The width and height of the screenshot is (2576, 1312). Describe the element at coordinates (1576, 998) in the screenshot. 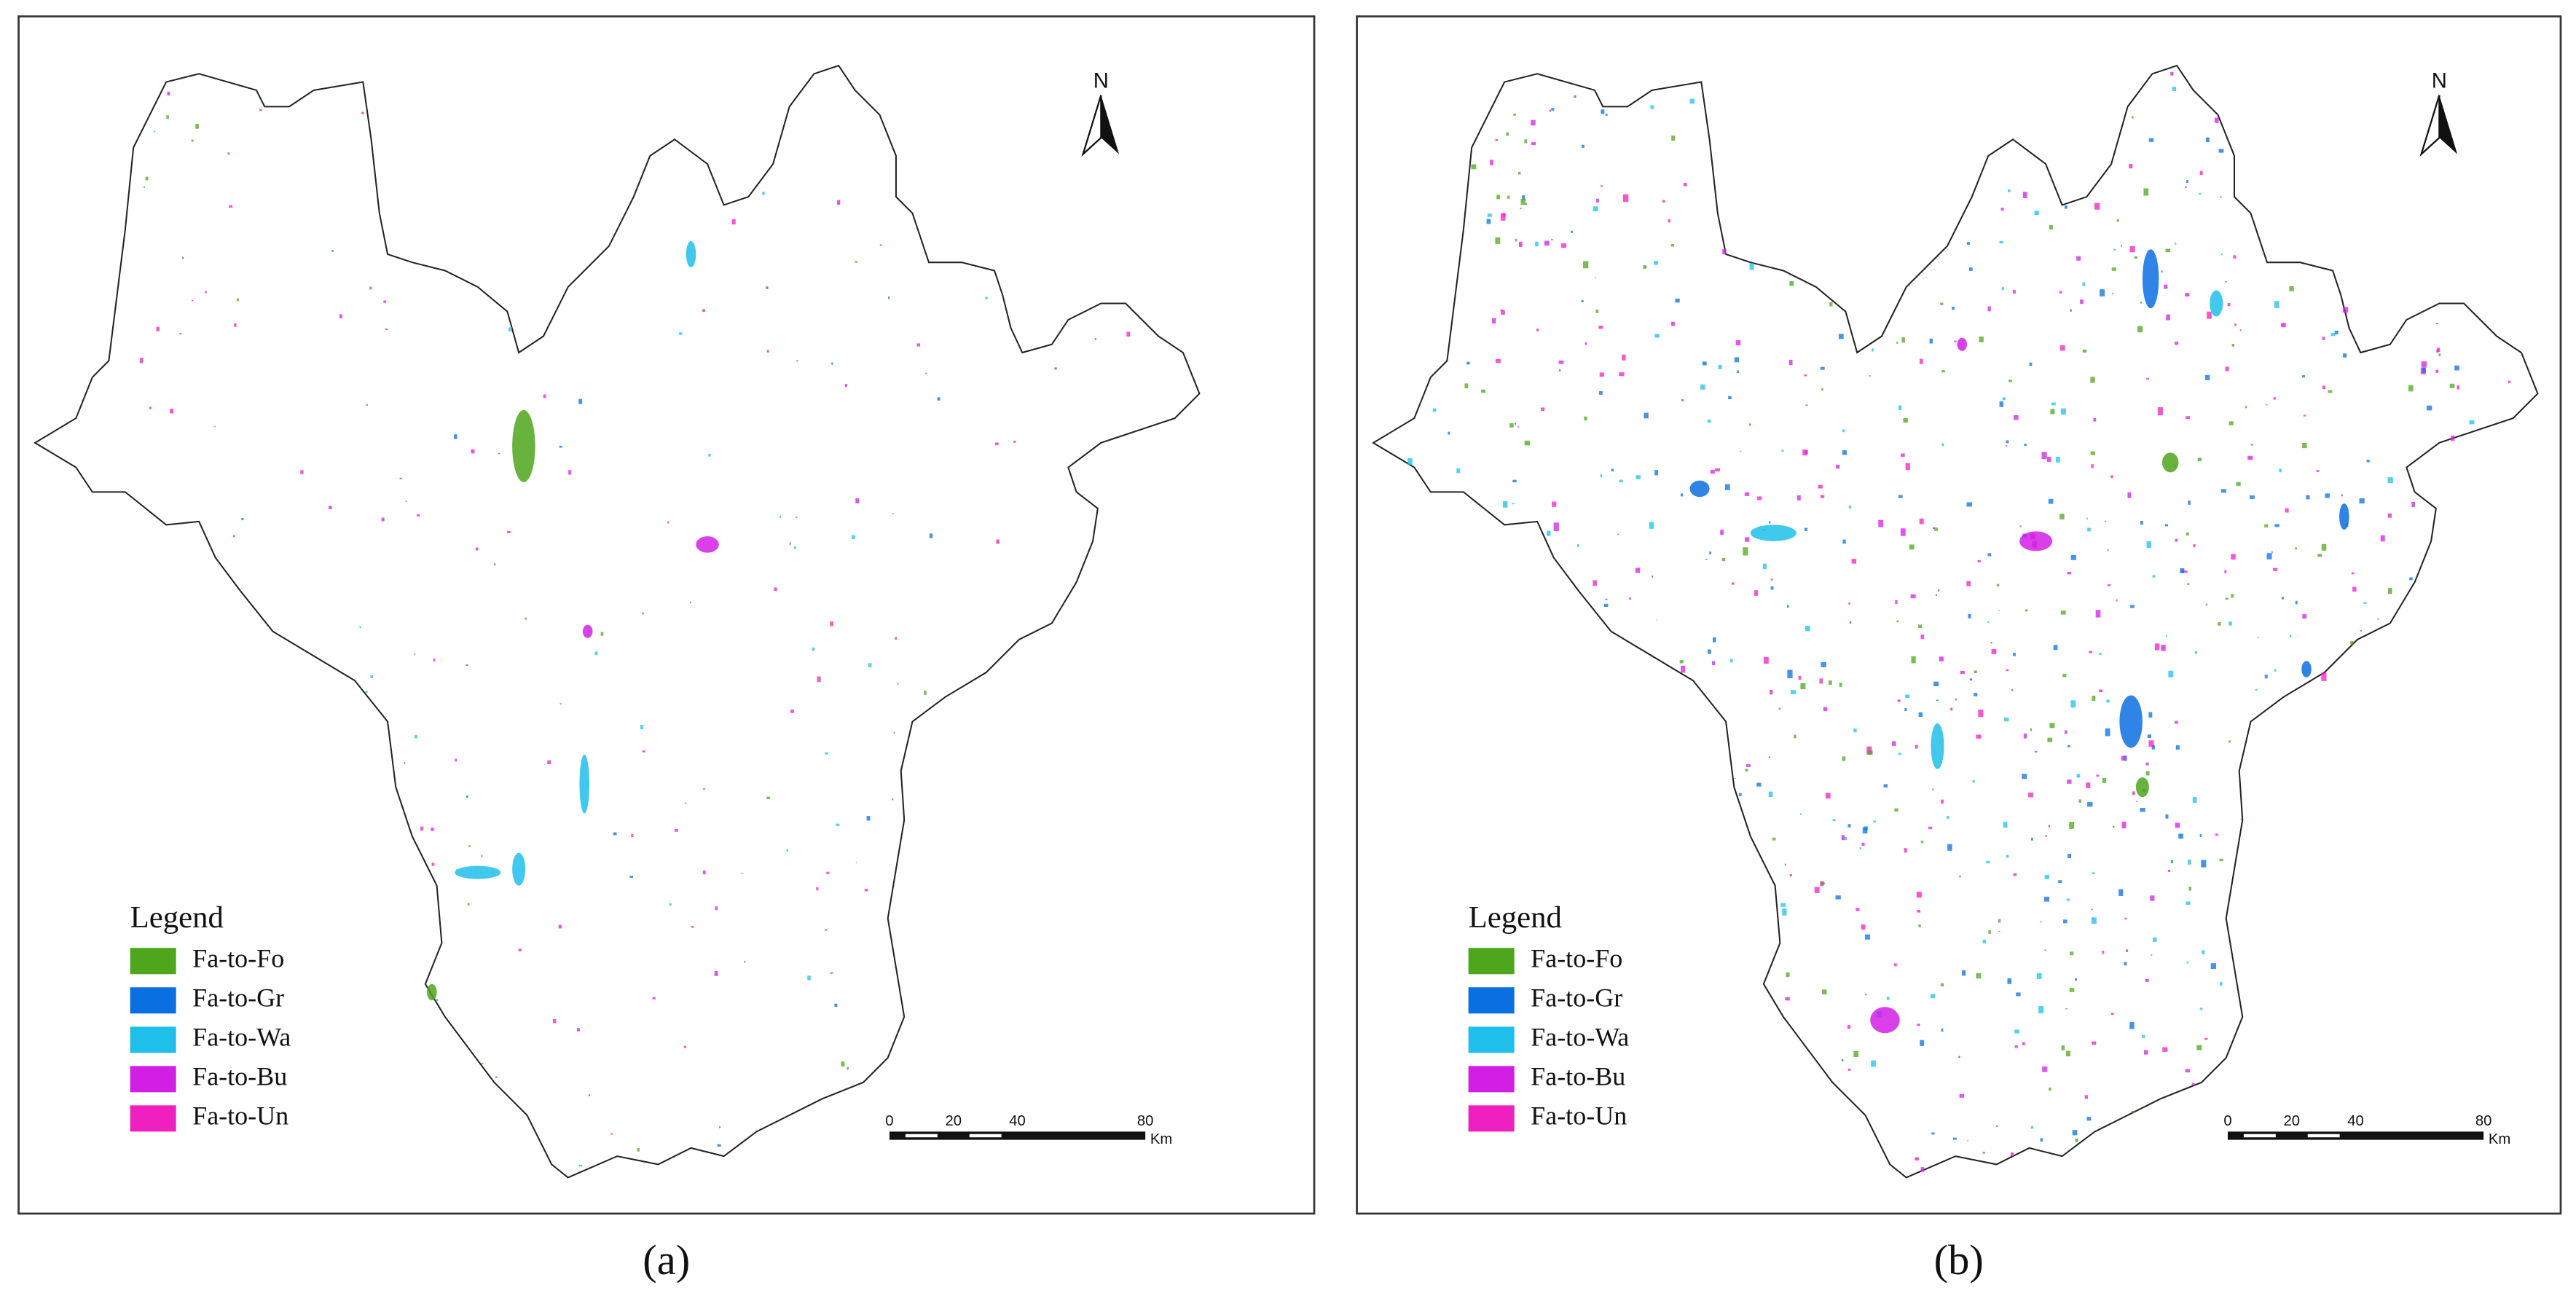

I see `legend-label: Fa-to-Gr` at that location.